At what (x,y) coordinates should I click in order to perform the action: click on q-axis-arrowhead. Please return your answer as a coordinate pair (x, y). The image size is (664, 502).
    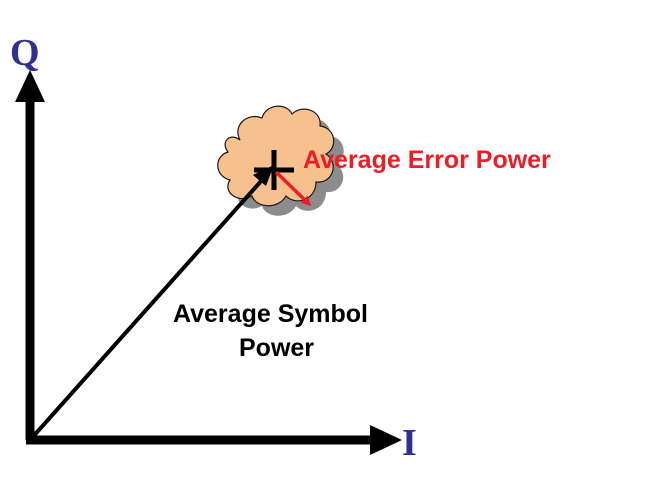
    Looking at the image, I should click on (30, 86).